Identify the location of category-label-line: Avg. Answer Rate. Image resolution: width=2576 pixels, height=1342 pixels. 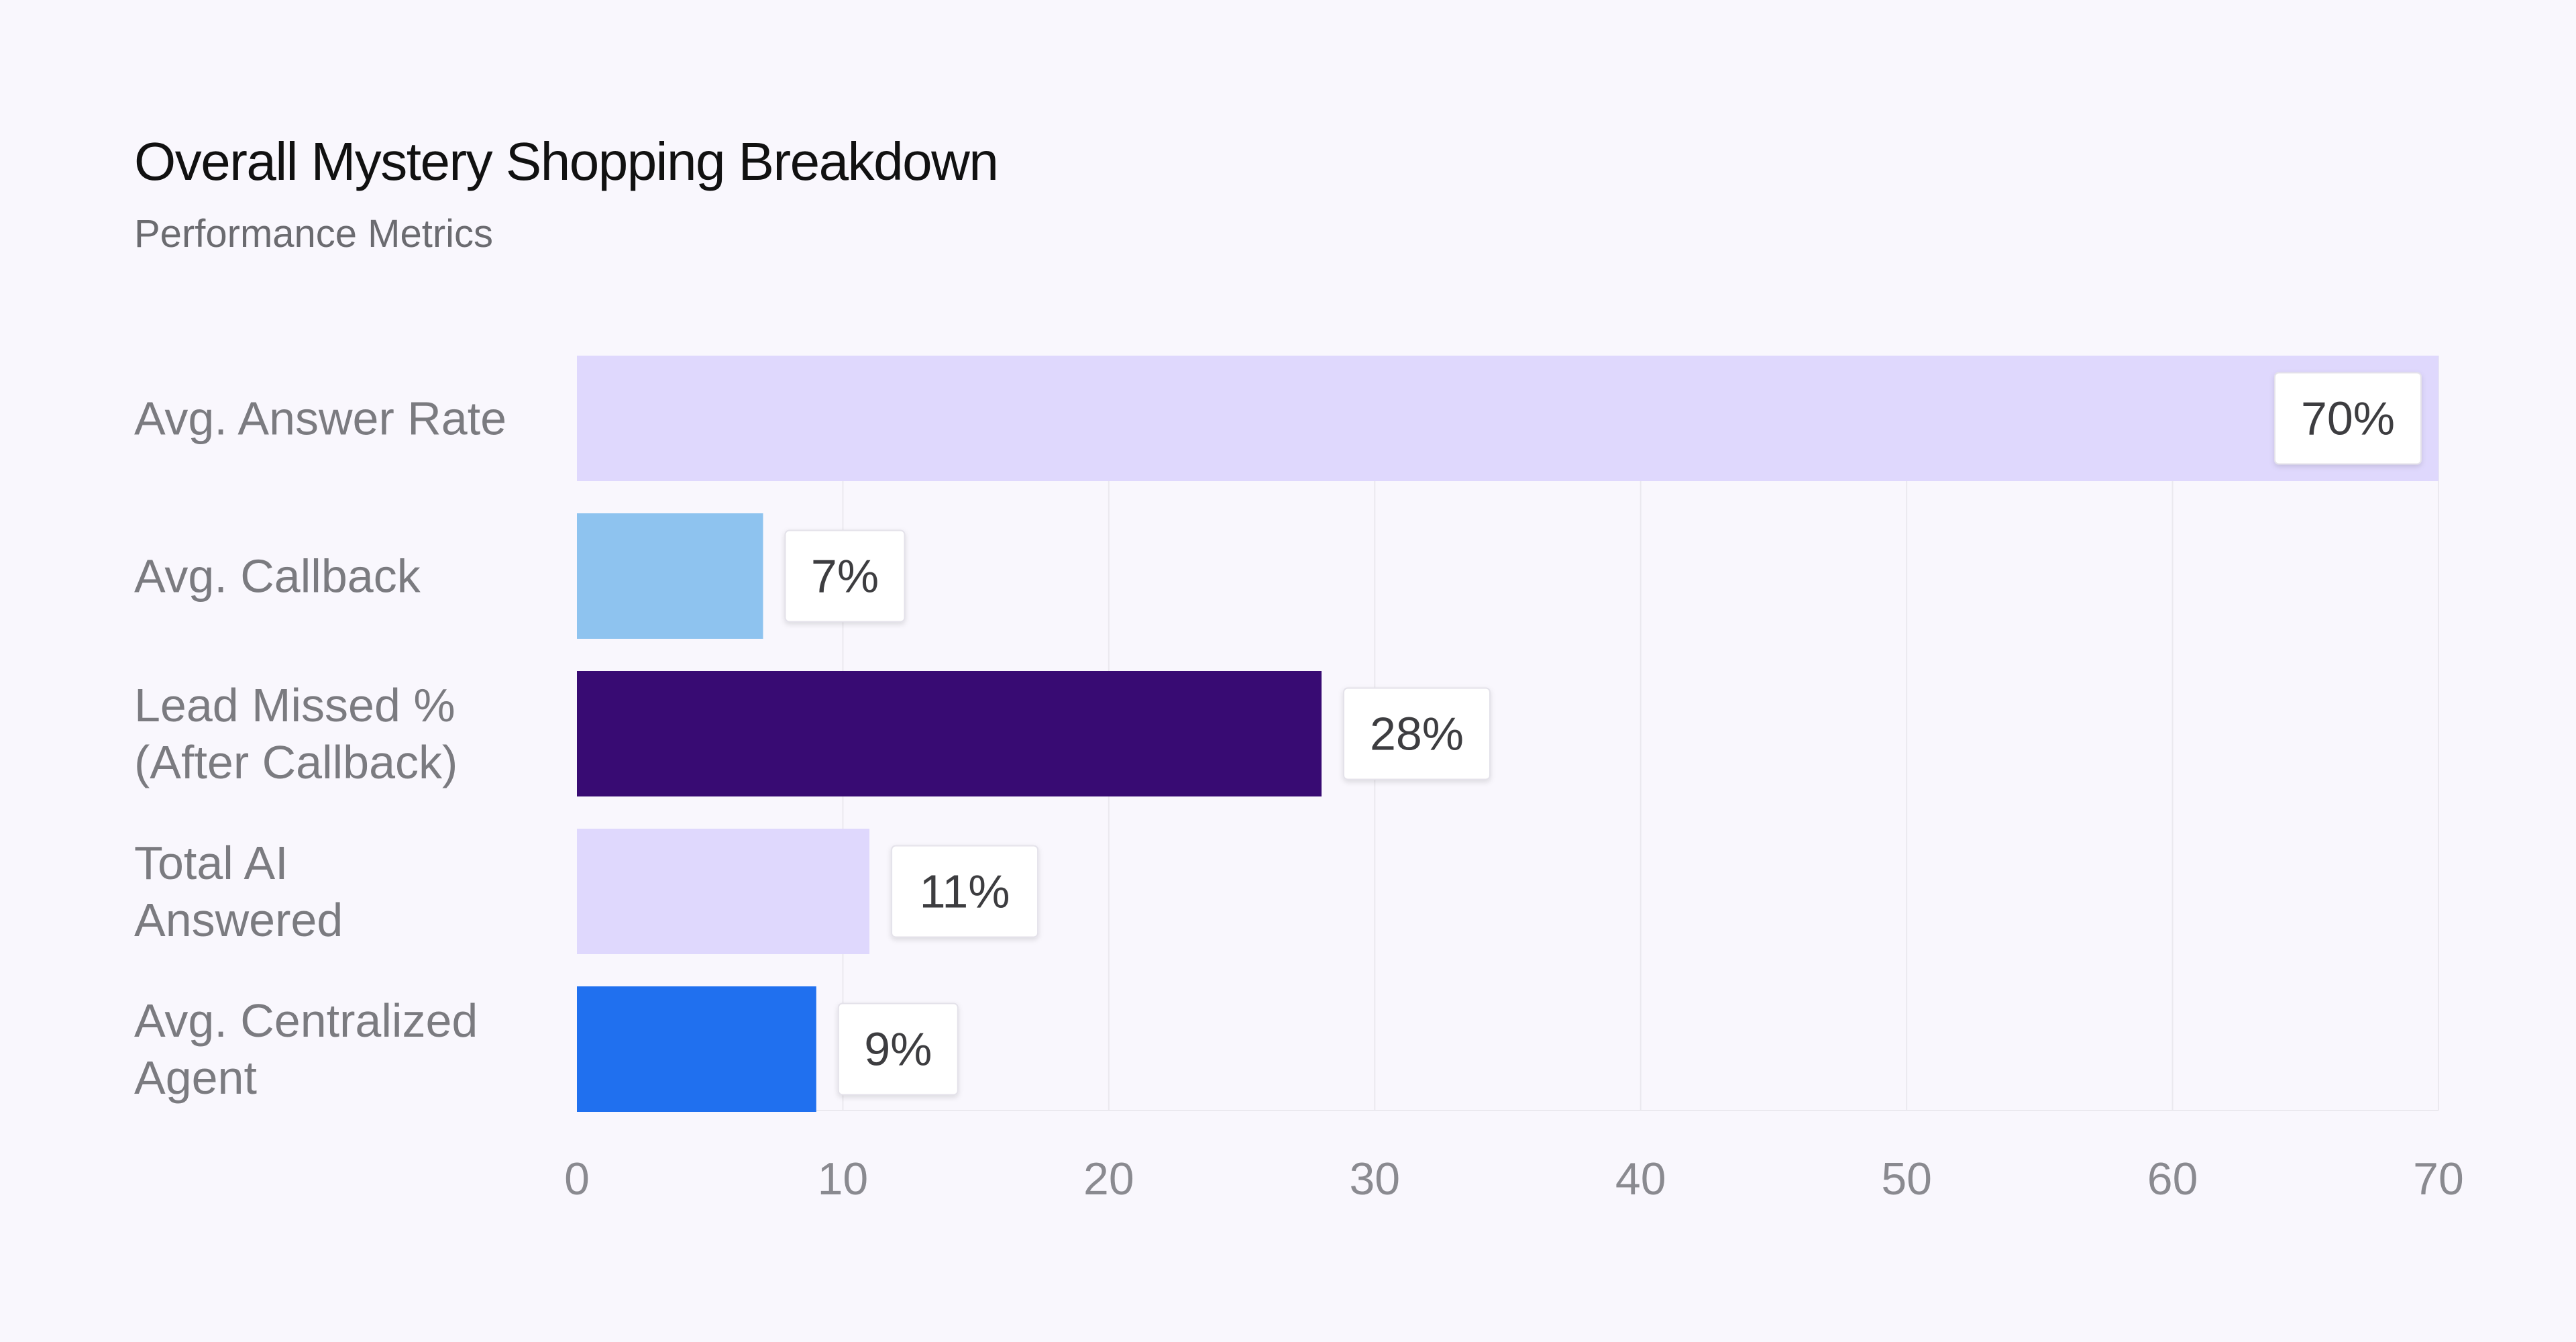
(320, 419).